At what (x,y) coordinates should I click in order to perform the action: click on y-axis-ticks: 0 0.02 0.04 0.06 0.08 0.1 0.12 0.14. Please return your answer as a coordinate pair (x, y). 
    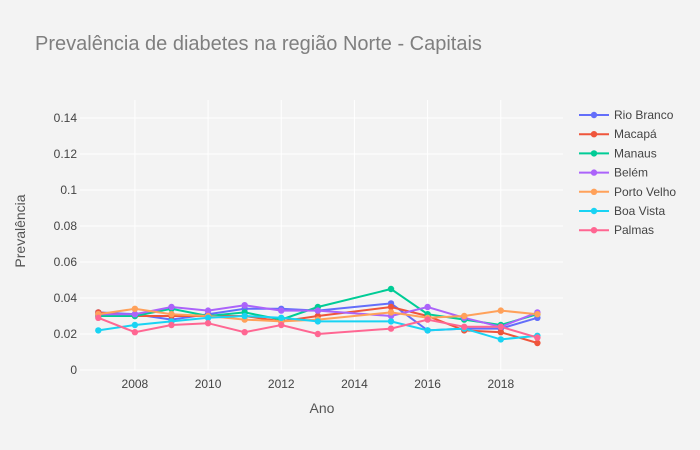
    Looking at the image, I should click on (66, 244).